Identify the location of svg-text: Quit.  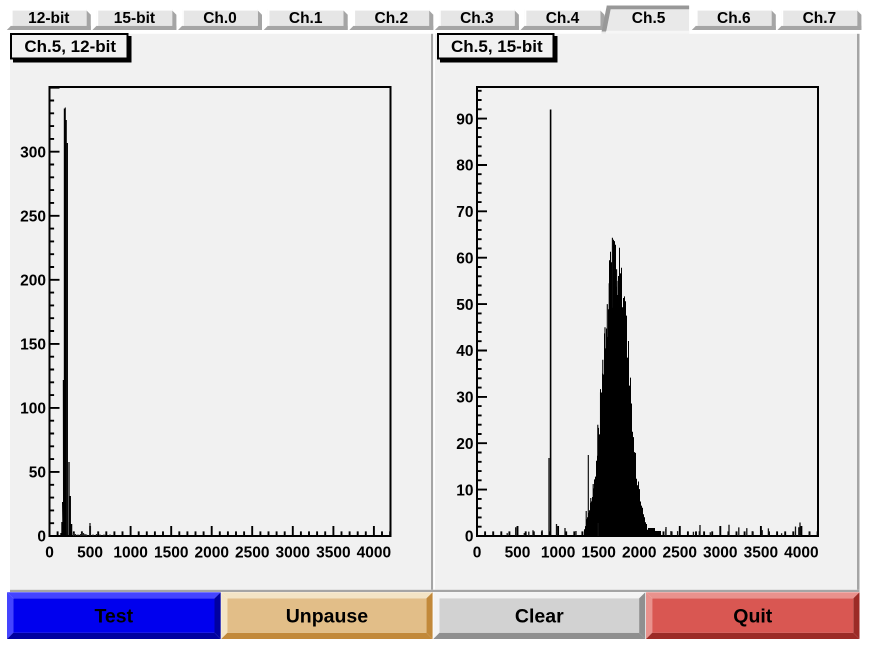
(752, 617).